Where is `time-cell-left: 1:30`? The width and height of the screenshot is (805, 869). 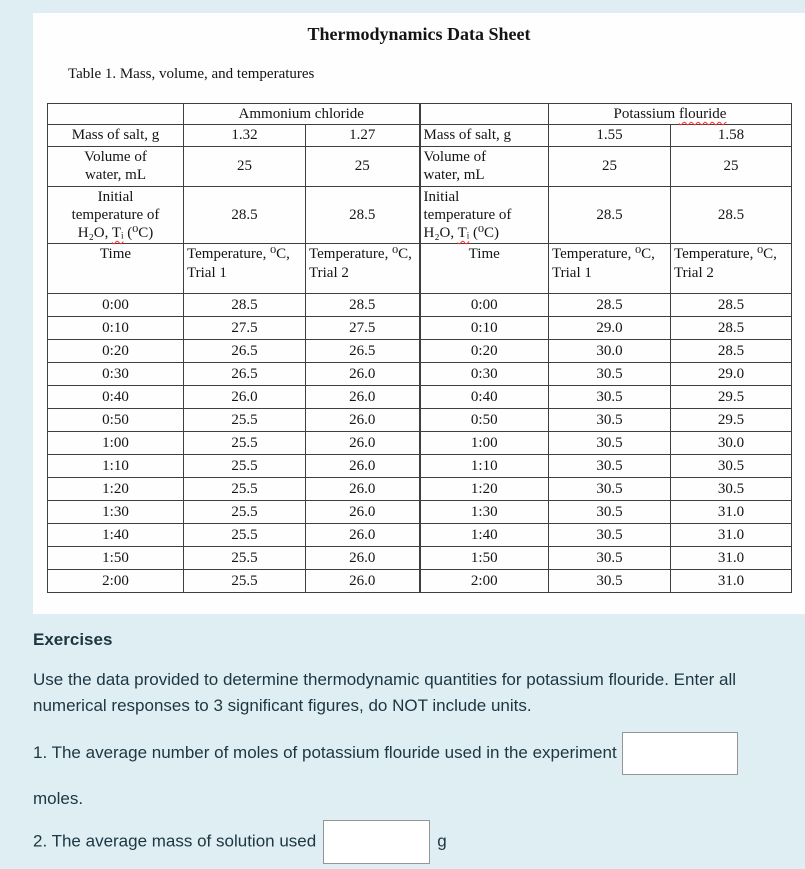 time-cell-left: 1:30 is located at coordinates (115, 512).